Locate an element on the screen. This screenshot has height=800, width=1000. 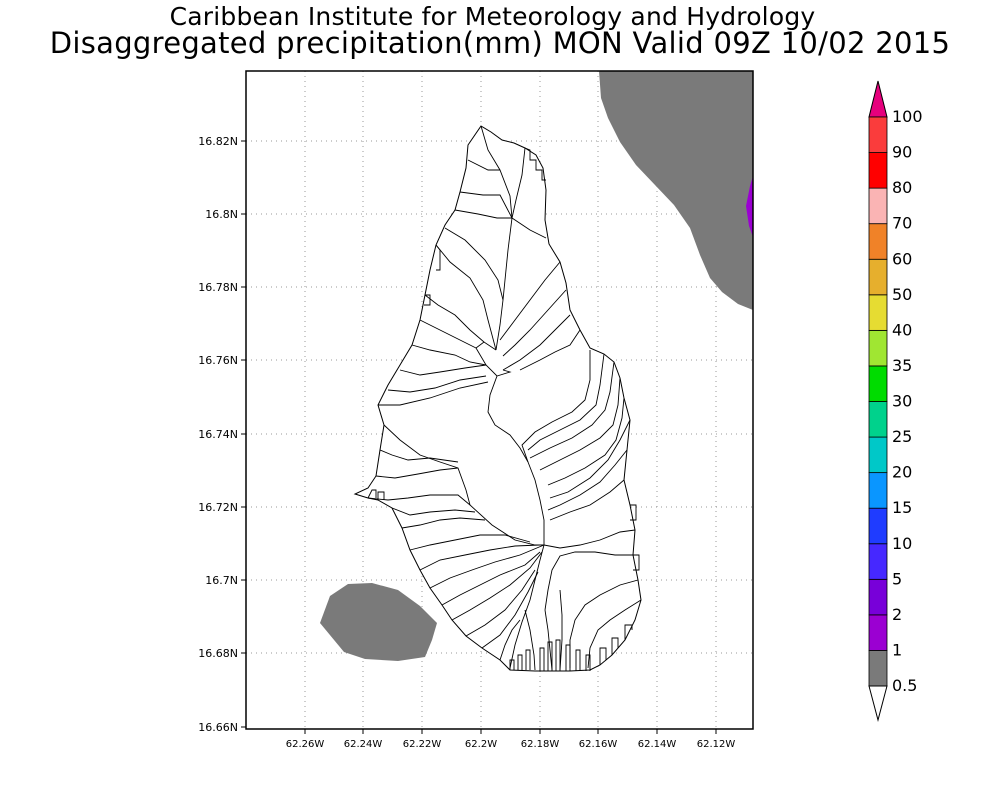
colorbar-label: 10 is located at coordinates (902, 543).